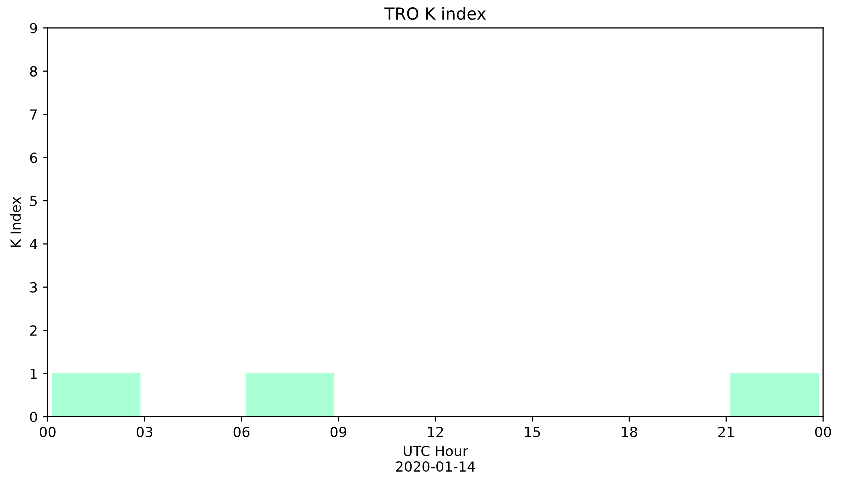 This screenshot has width=841, height=486. I want to click on x-tick-label: 18, so click(630, 432).